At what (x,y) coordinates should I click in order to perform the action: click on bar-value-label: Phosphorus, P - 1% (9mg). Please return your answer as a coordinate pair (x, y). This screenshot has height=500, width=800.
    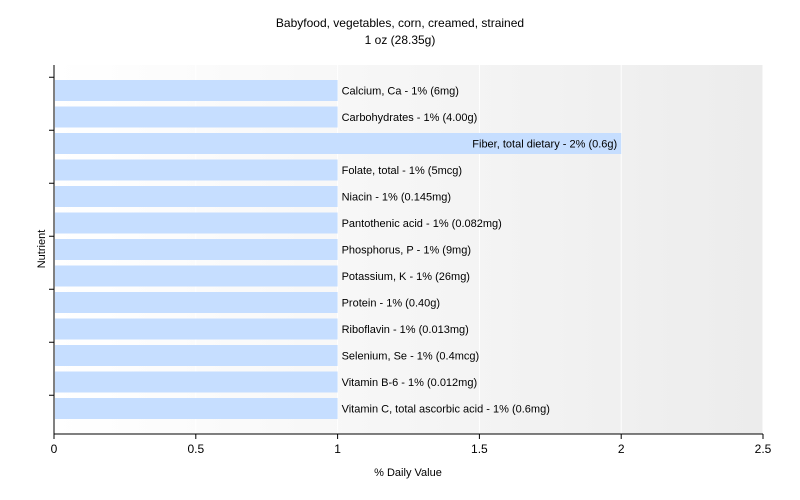
    Looking at the image, I should click on (406, 251).